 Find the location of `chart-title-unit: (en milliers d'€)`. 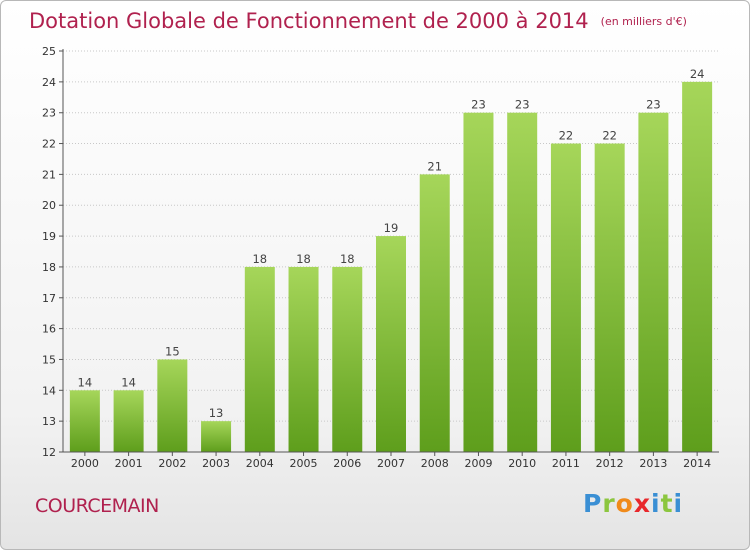

chart-title-unit: (en milliers d'€) is located at coordinates (643, 21).